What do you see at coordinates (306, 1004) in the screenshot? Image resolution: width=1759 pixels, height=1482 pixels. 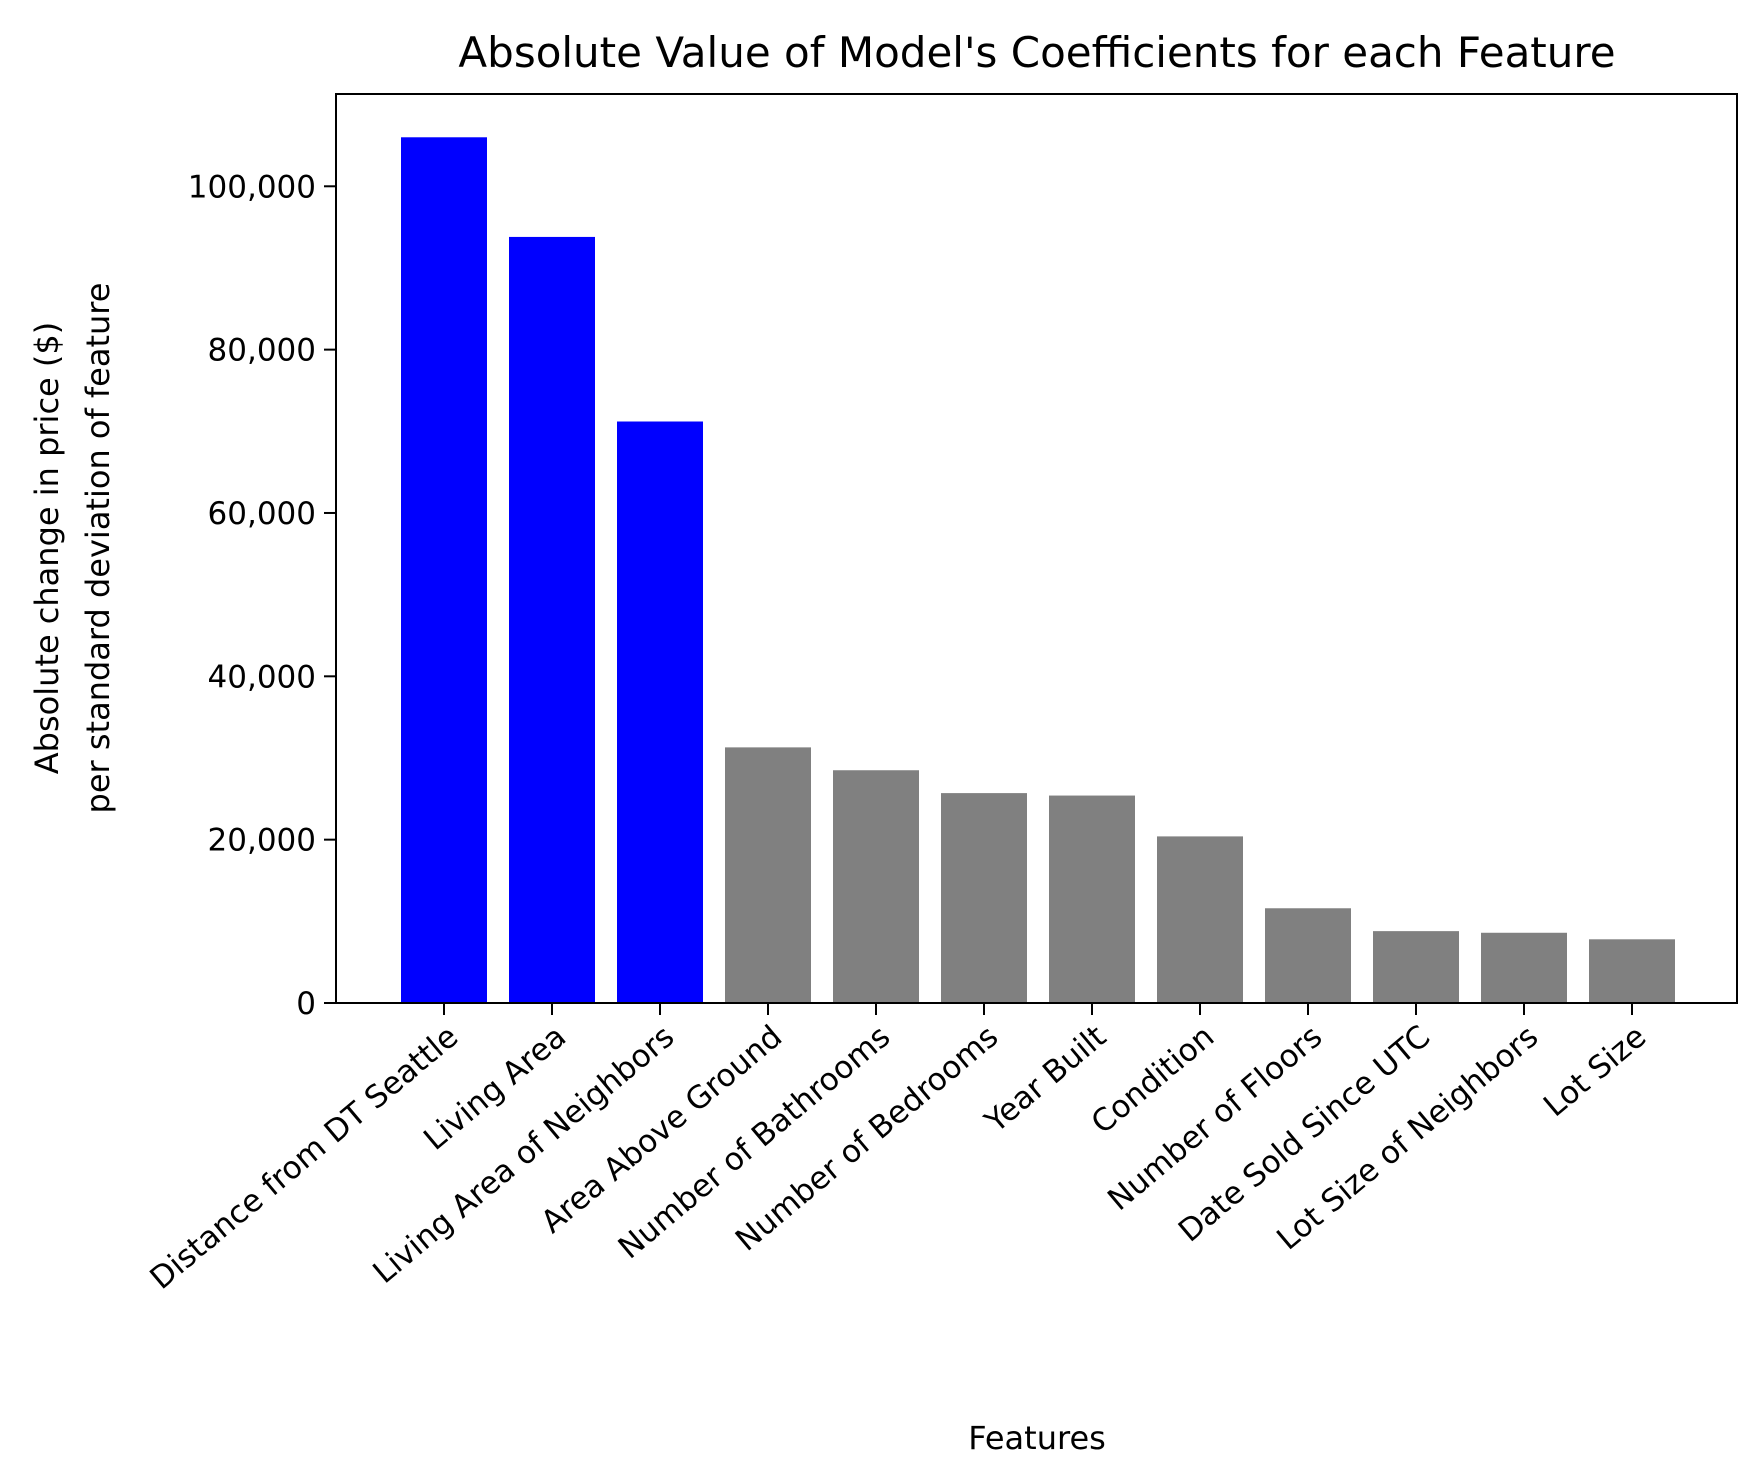 I see `y-tick-label: 0` at bounding box center [306, 1004].